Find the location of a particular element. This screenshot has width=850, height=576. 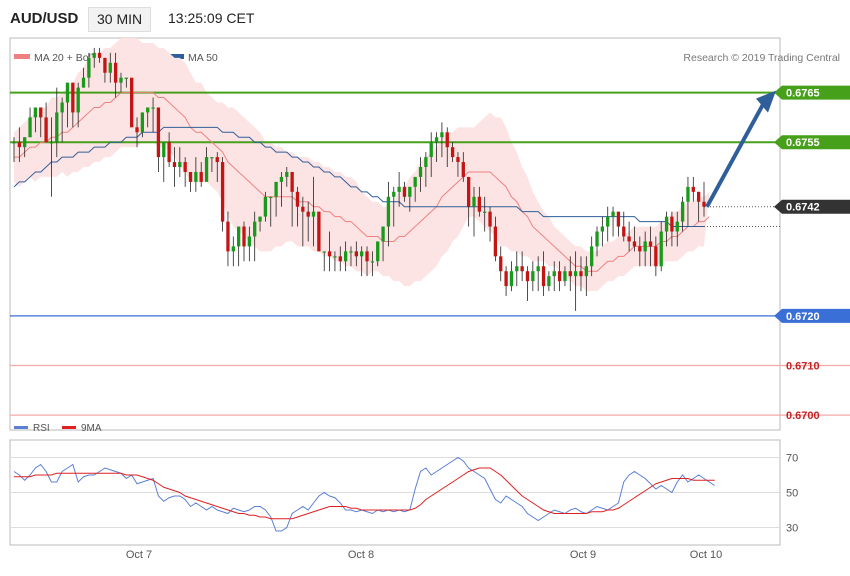

level-label-0.6700: 0.6700 is located at coordinates (803, 416).